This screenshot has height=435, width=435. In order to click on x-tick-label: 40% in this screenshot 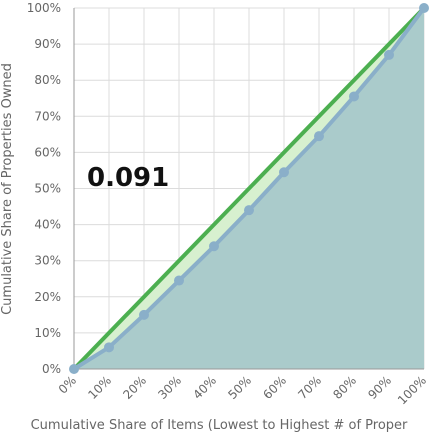, I will do `click(204, 387)`.